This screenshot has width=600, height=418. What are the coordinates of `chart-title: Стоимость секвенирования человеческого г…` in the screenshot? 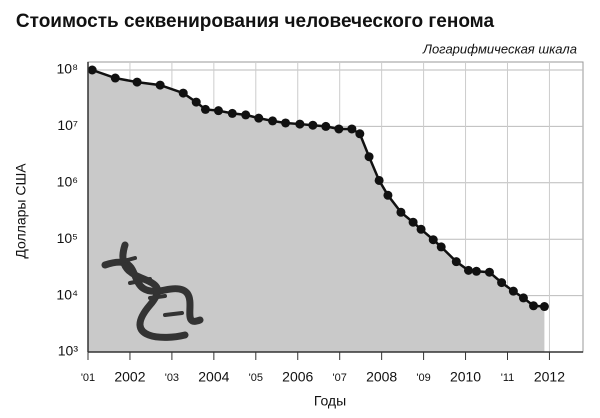 It's located at (255, 21).